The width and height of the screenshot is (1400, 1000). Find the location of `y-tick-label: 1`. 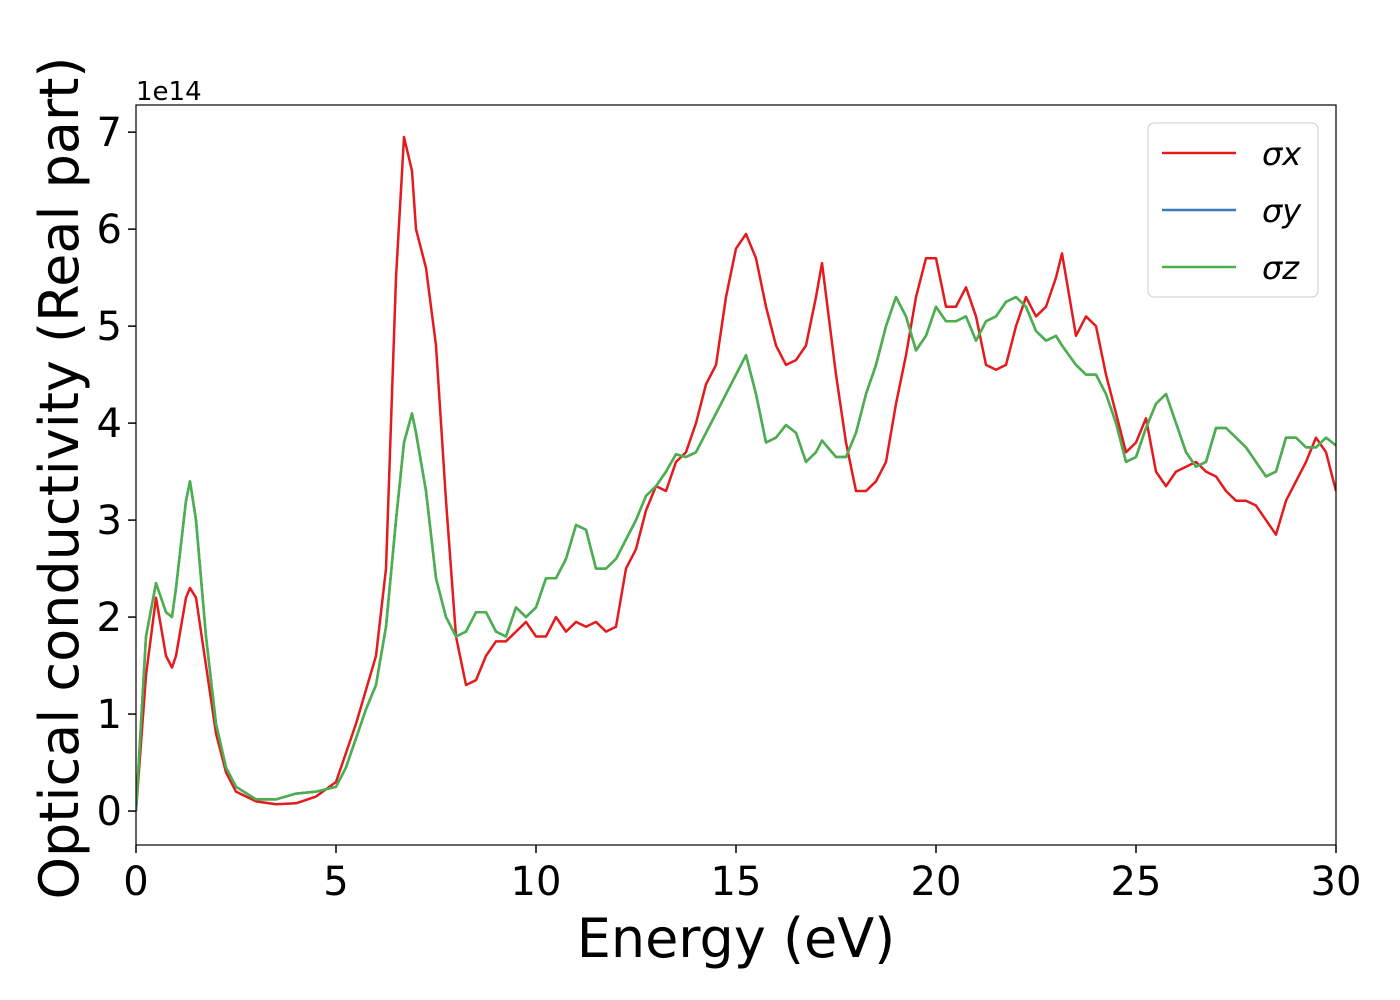

y-tick-label: 1 is located at coordinates (109, 715).